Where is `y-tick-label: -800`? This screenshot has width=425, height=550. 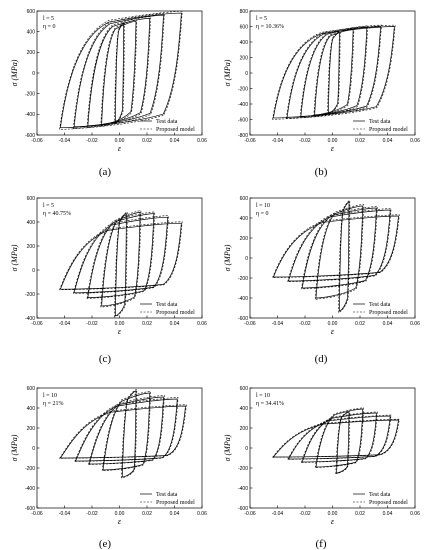
y-tick-label: -800 is located at coordinates (243, 136).